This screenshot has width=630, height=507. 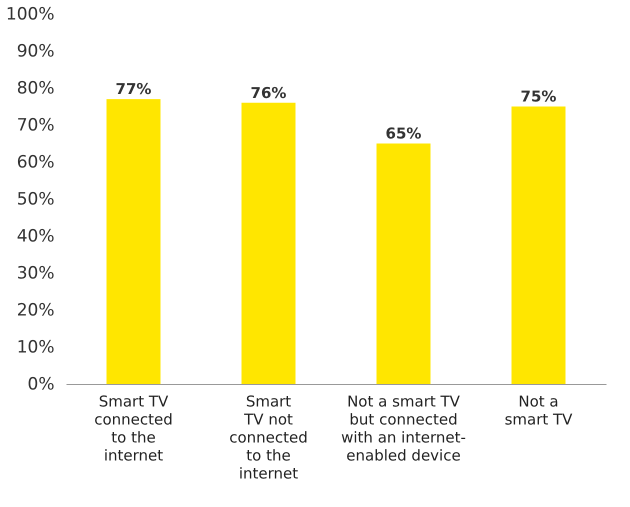 What do you see at coordinates (35, 310) in the screenshot?
I see `y-tick-label: 20%` at bounding box center [35, 310].